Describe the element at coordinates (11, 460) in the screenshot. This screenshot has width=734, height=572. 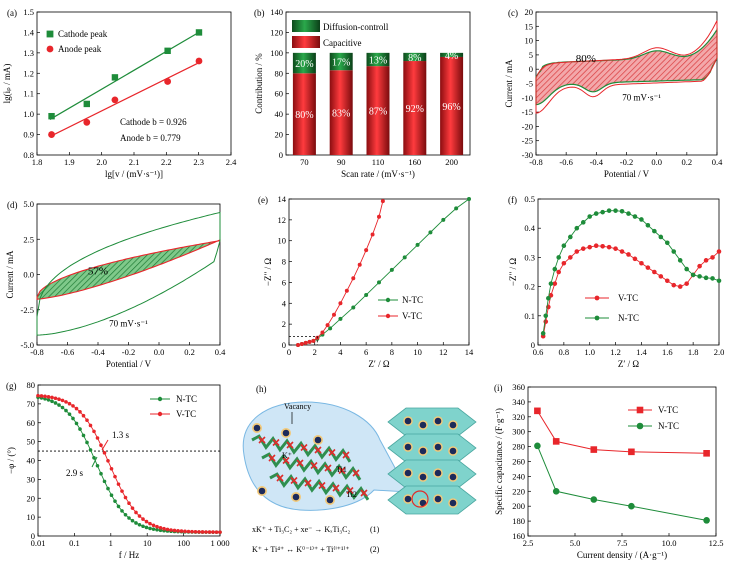
I see `y-axis-label: −φ / (°)` at that location.